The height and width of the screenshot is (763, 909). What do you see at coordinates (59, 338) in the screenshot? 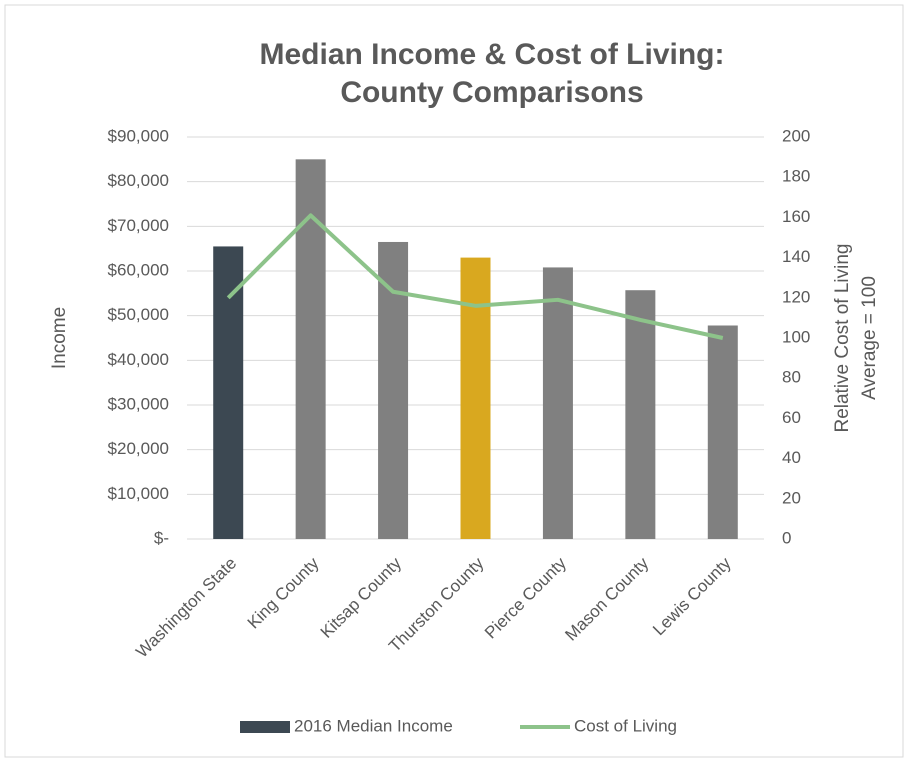
I see `y-axis-title: Income` at bounding box center [59, 338].